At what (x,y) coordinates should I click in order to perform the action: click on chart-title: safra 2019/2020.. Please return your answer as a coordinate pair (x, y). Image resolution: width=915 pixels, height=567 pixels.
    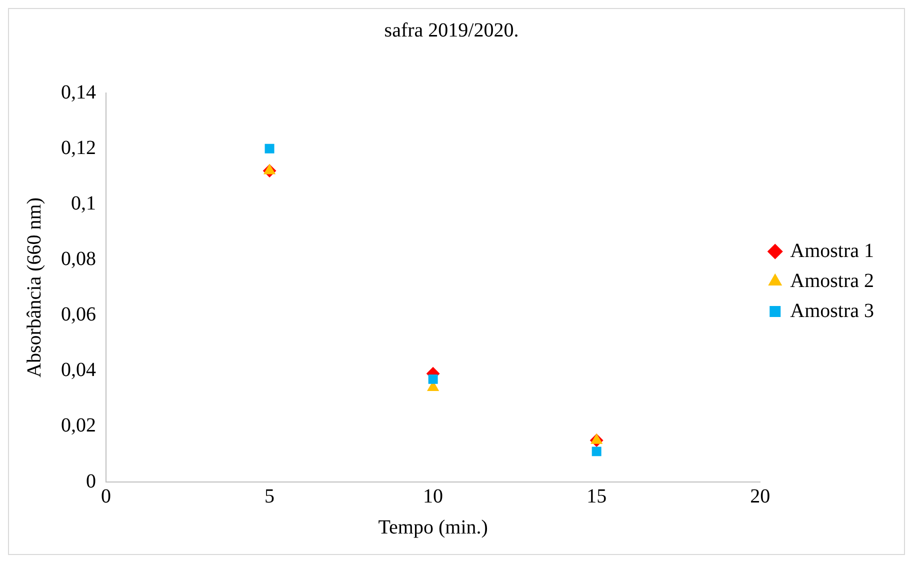
    Looking at the image, I should click on (451, 30).